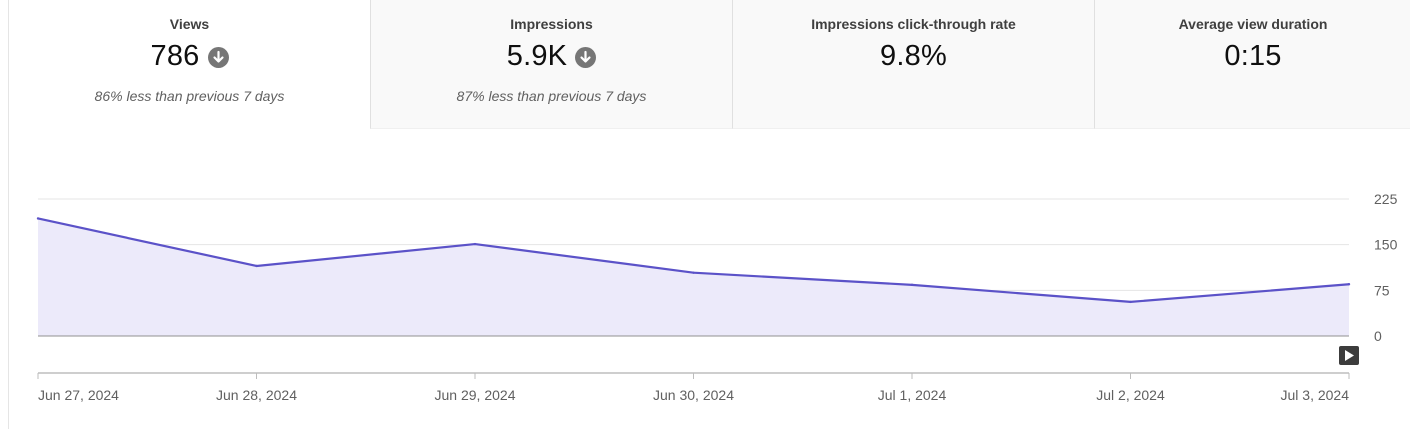  What do you see at coordinates (1386, 199) in the screenshot?
I see `y-tick-label: 225` at bounding box center [1386, 199].